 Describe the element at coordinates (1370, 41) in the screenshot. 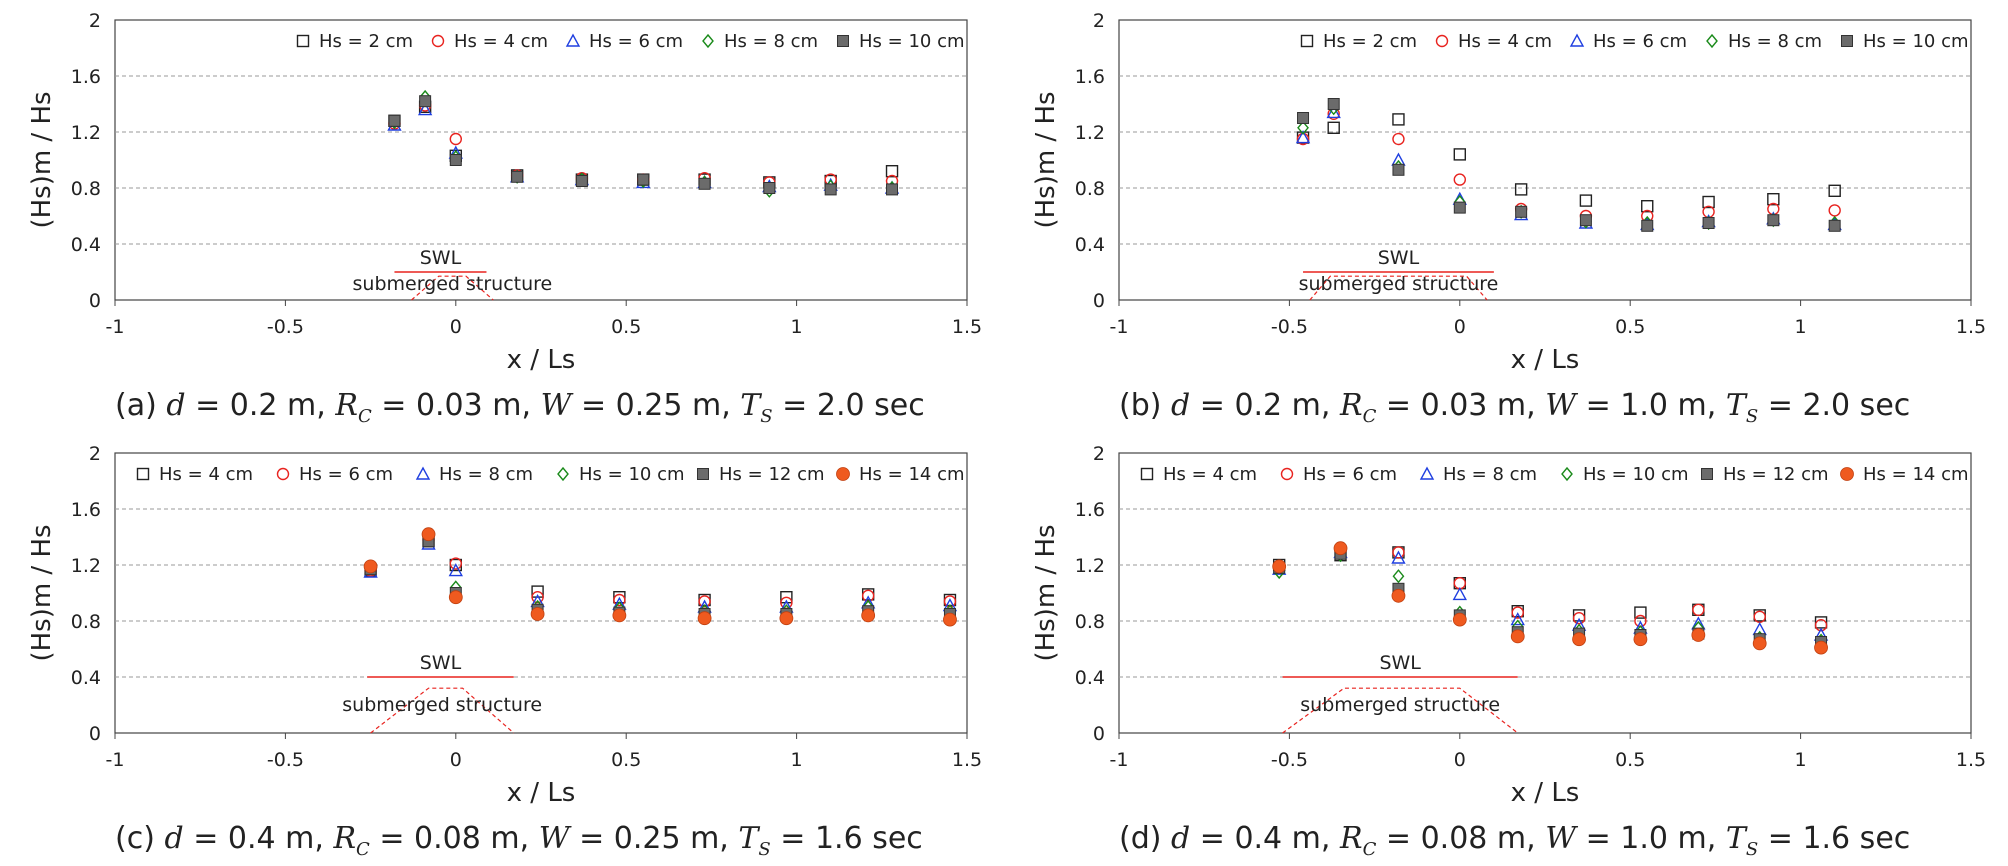

I see `legend-label: Hs = 2 cm` at that location.